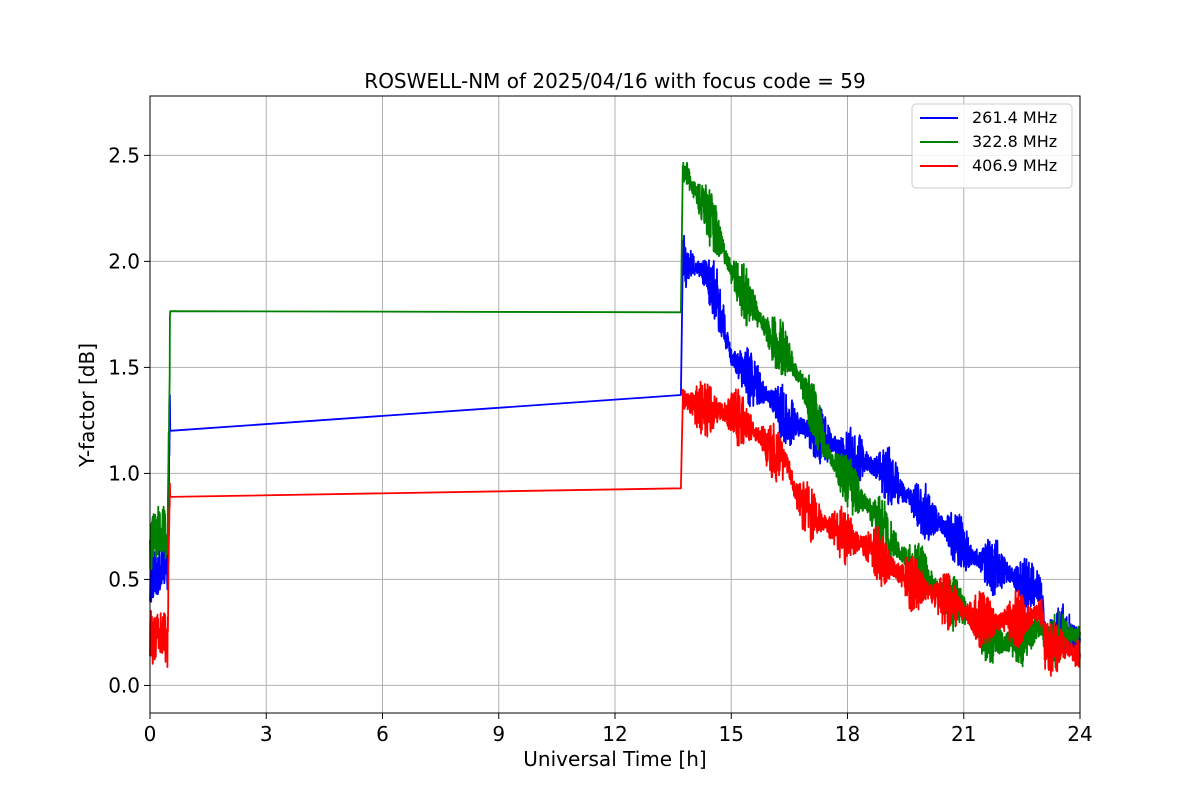 The height and width of the screenshot is (800, 1200). Describe the element at coordinates (124, 579) in the screenshot. I see `y-tick-label: 0.5` at that location.